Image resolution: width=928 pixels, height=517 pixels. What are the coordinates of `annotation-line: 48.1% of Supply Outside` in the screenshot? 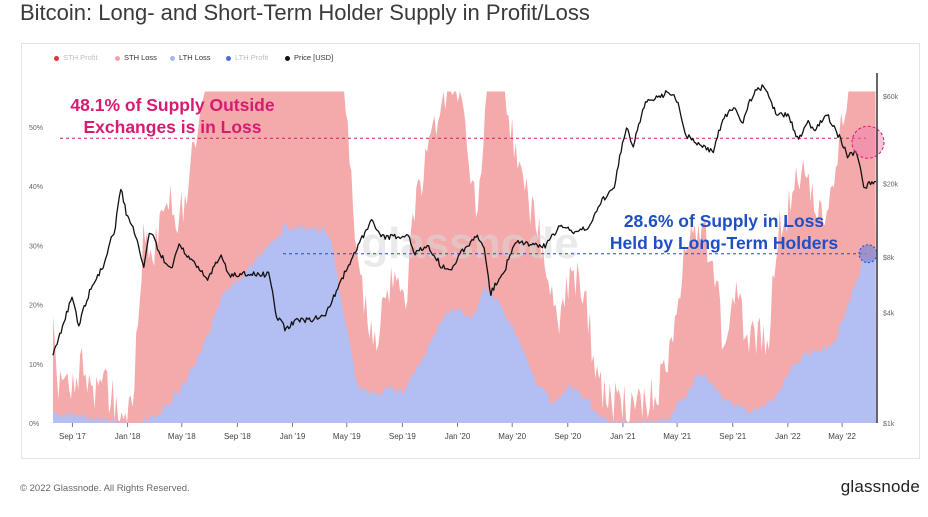 It's located at (172, 105).